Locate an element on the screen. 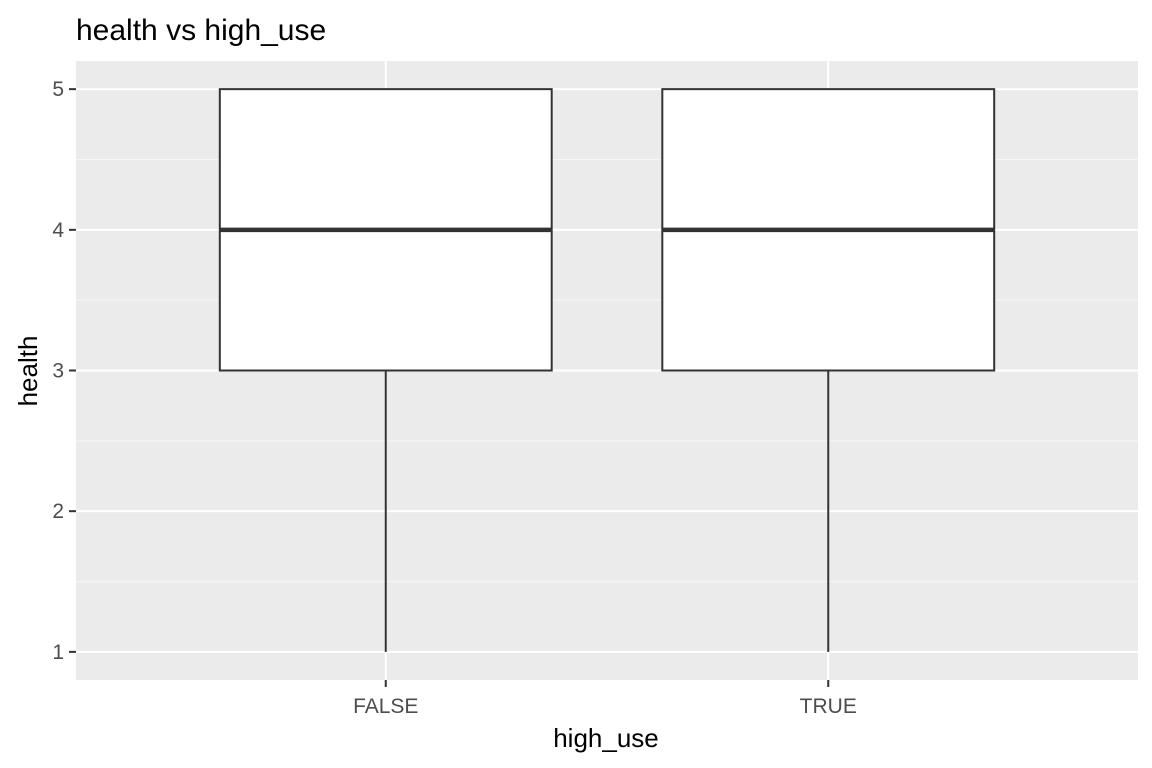  x-tick-label: TRUE is located at coordinates (828, 706).